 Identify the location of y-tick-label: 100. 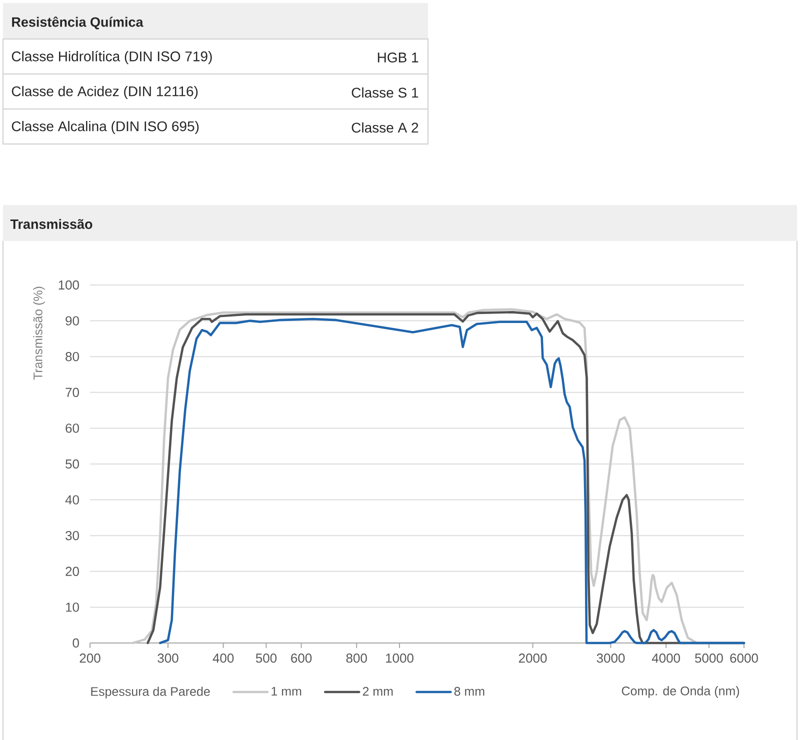
(68, 285).